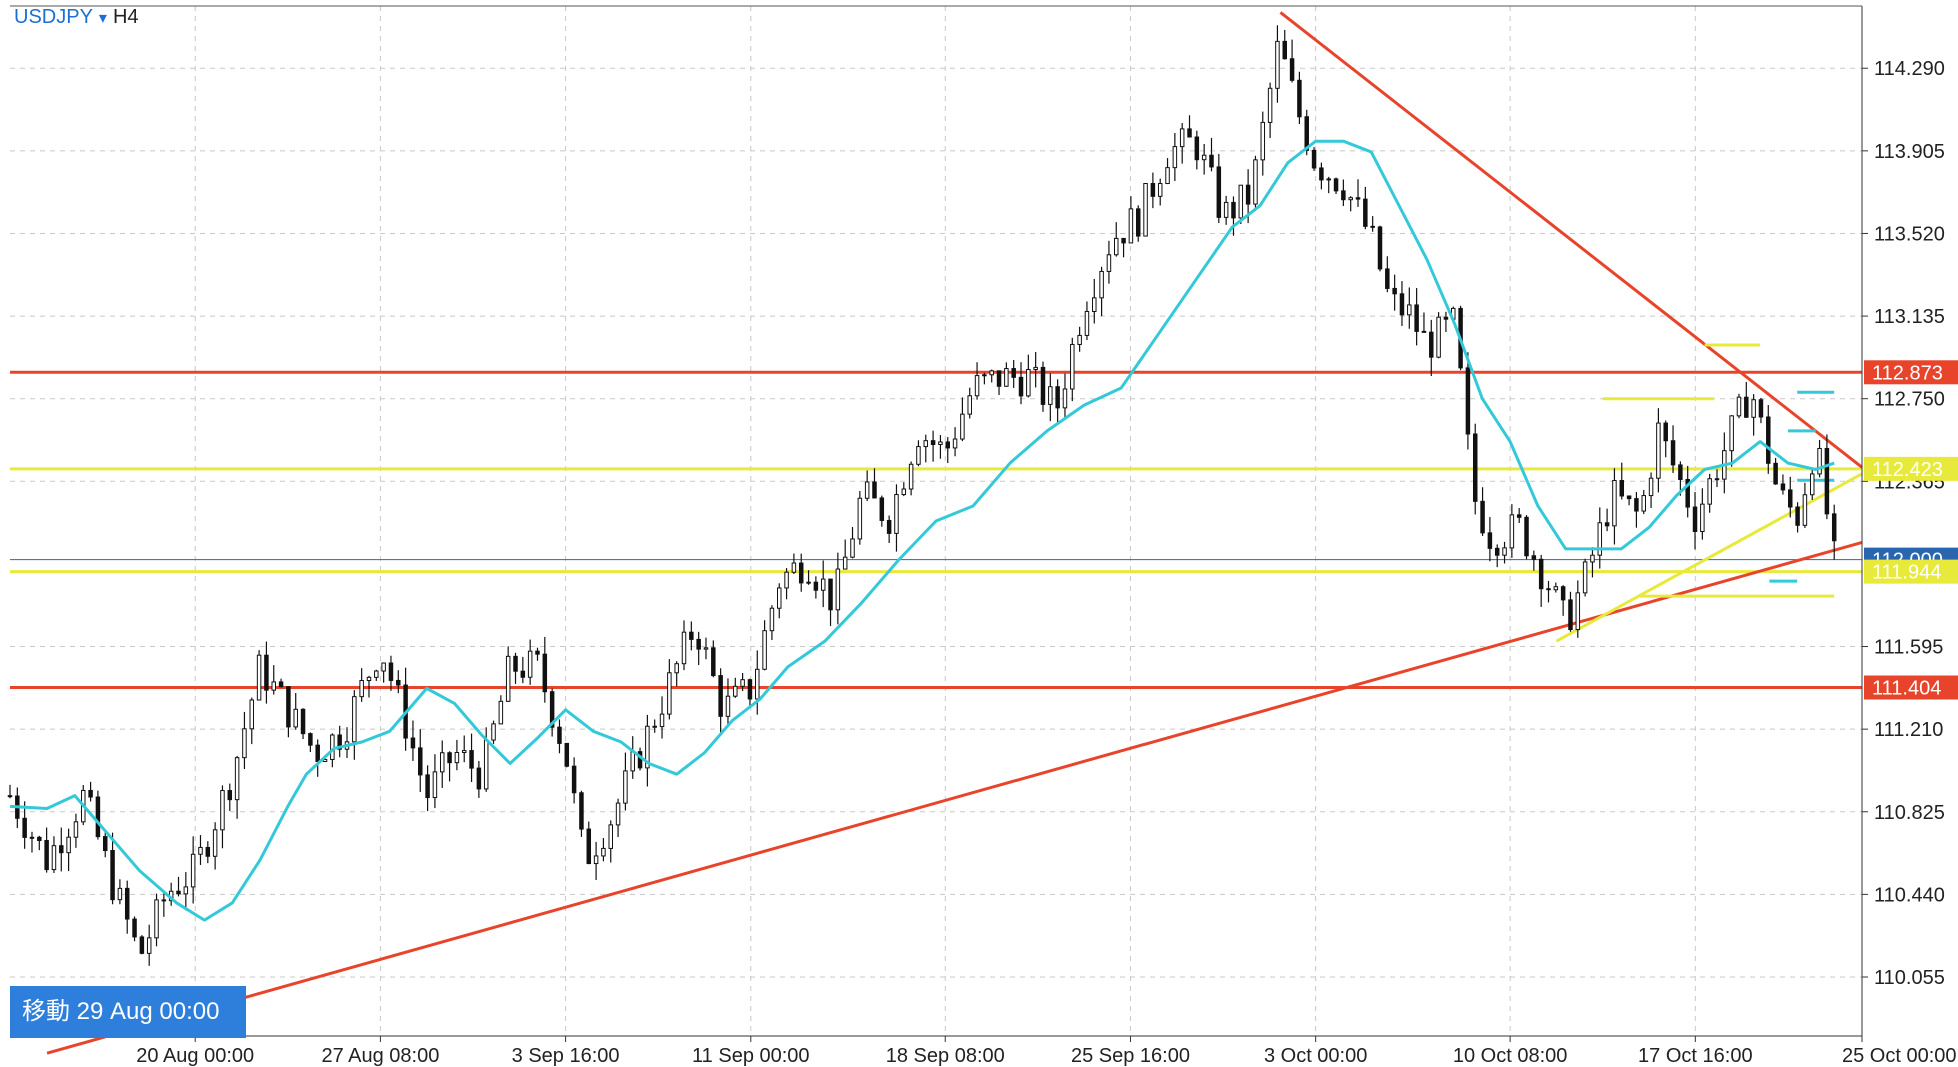 The height and width of the screenshot is (1067, 1958). Describe the element at coordinates (1909, 400) in the screenshot. I see `y-tick-label: 112.750` at that location.